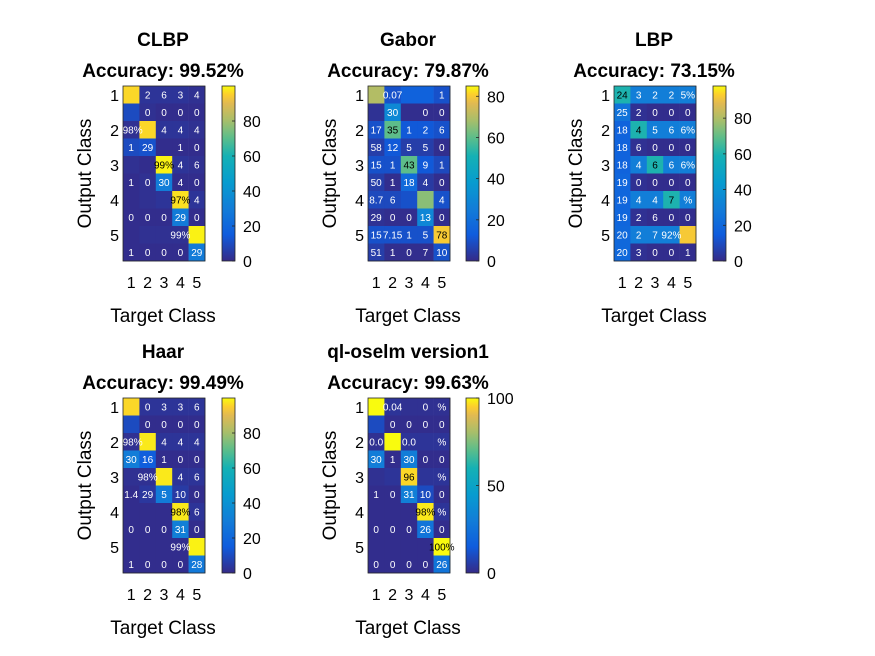  What do you see at coordinates (330, 174) in the screenshot?
I see `y-axis-label: Output Class` at bounding box center [330, 174].